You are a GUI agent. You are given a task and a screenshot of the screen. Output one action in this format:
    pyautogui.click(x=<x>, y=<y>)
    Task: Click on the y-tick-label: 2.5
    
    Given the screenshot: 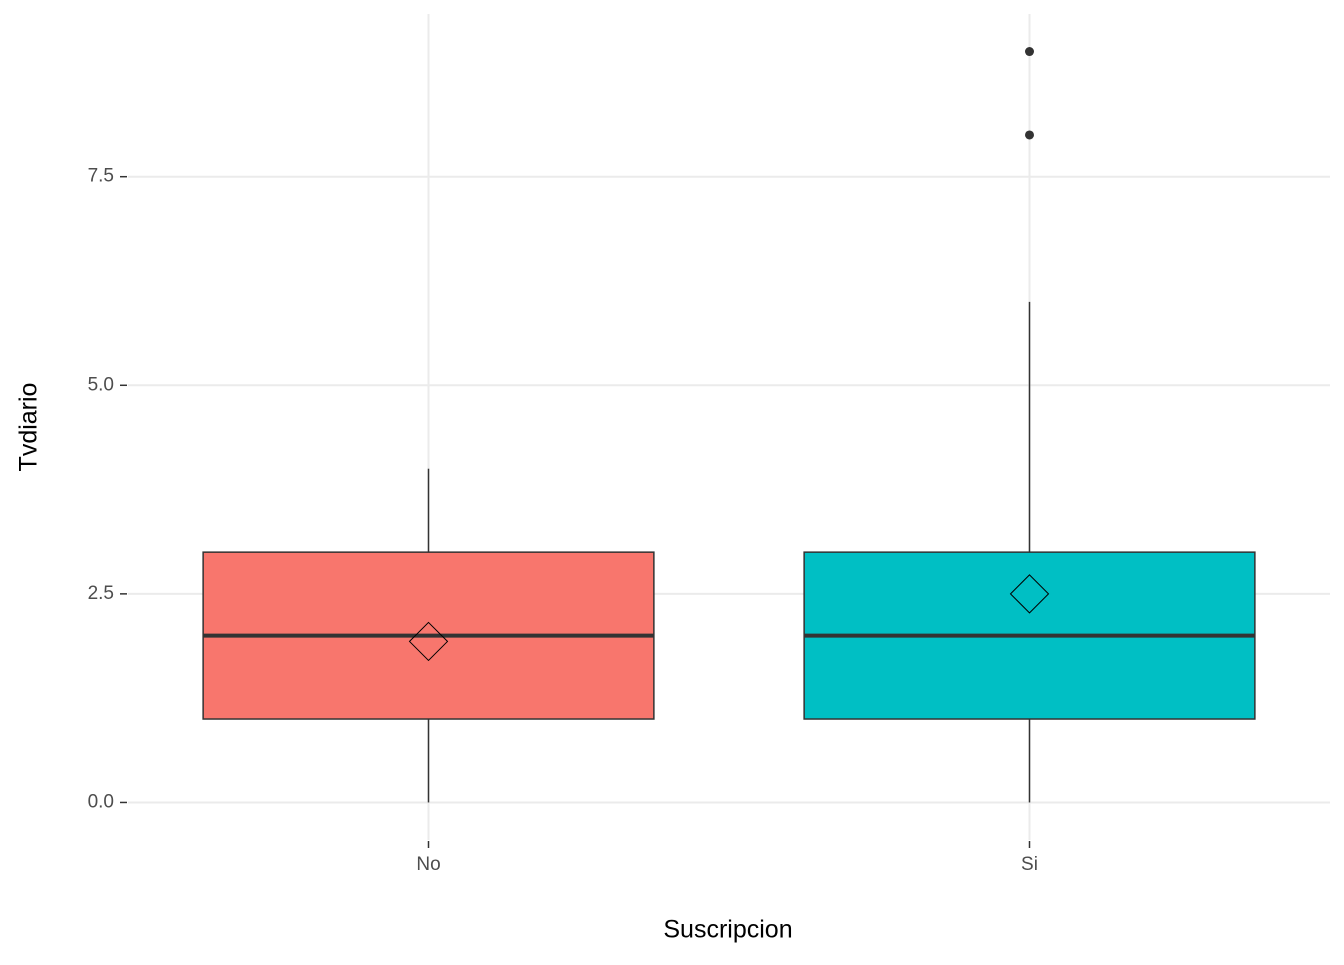 What is the action you would take?
    pyautogui.click(x=101, y=593)
    